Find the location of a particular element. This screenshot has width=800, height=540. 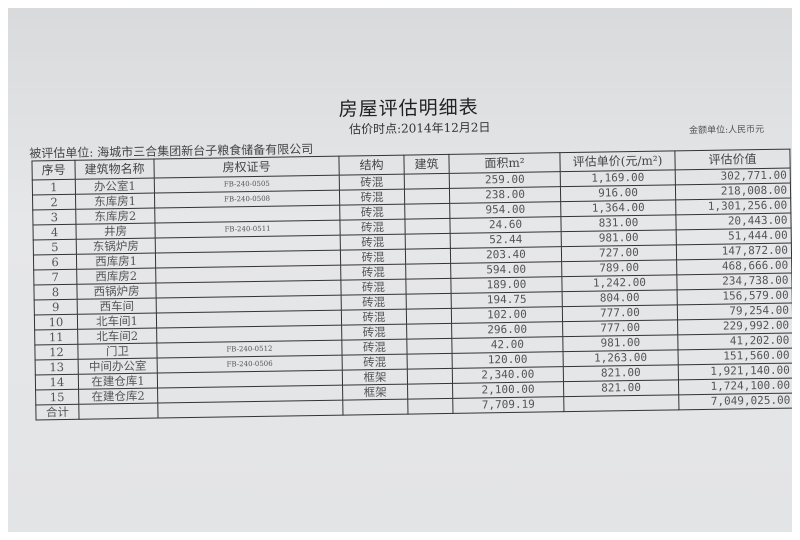

total-label: 合计 is located at coordinates (57, 412).